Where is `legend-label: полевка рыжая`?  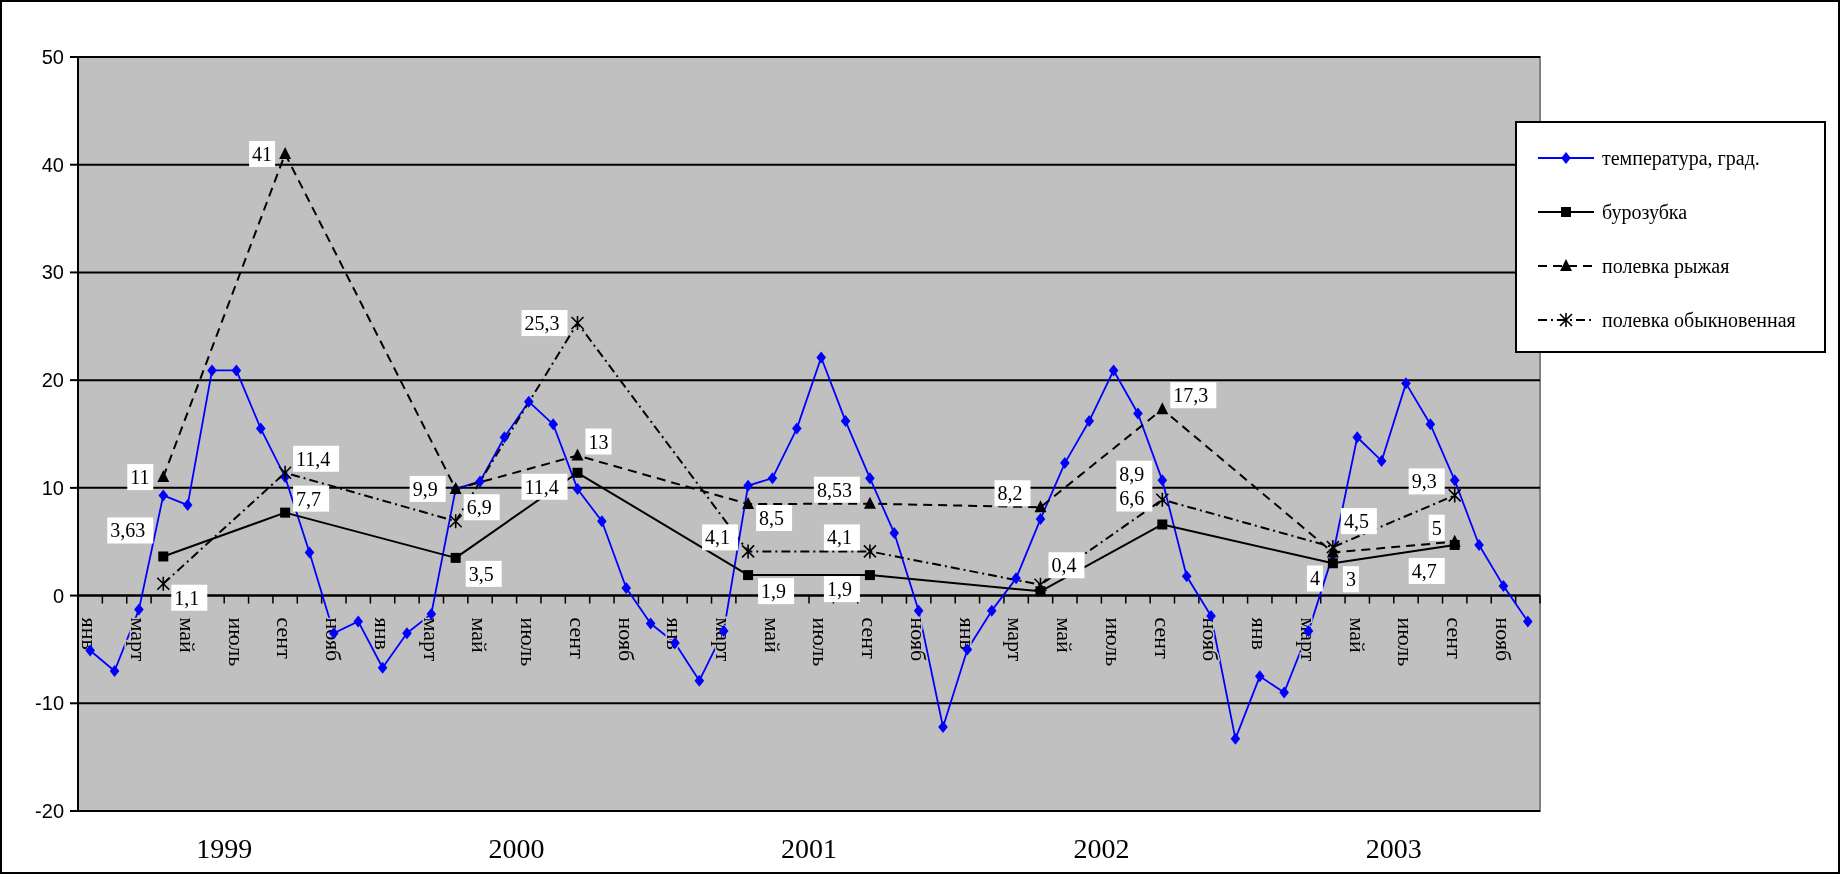
legend-label: полевка рыжая is located at coordinates (1666, 266).